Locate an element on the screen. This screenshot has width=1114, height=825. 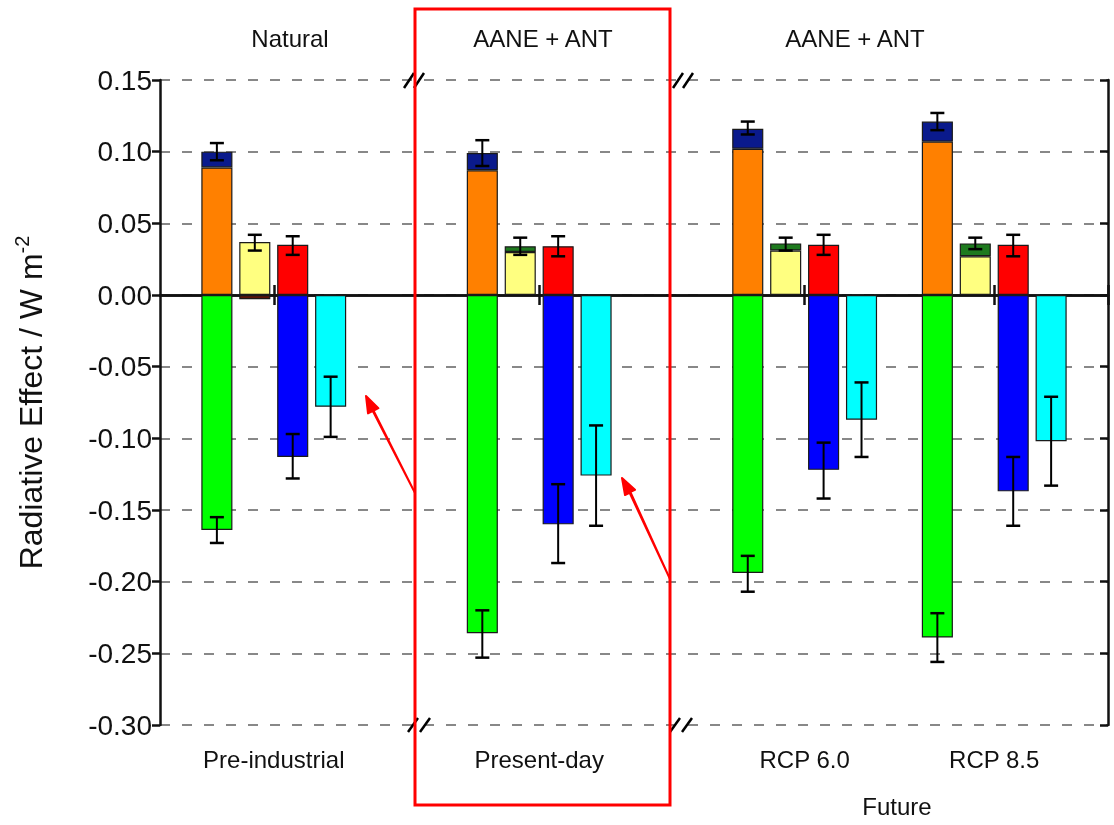
x-tick-label: Pre-industrial is located at coordinates (274, 759).